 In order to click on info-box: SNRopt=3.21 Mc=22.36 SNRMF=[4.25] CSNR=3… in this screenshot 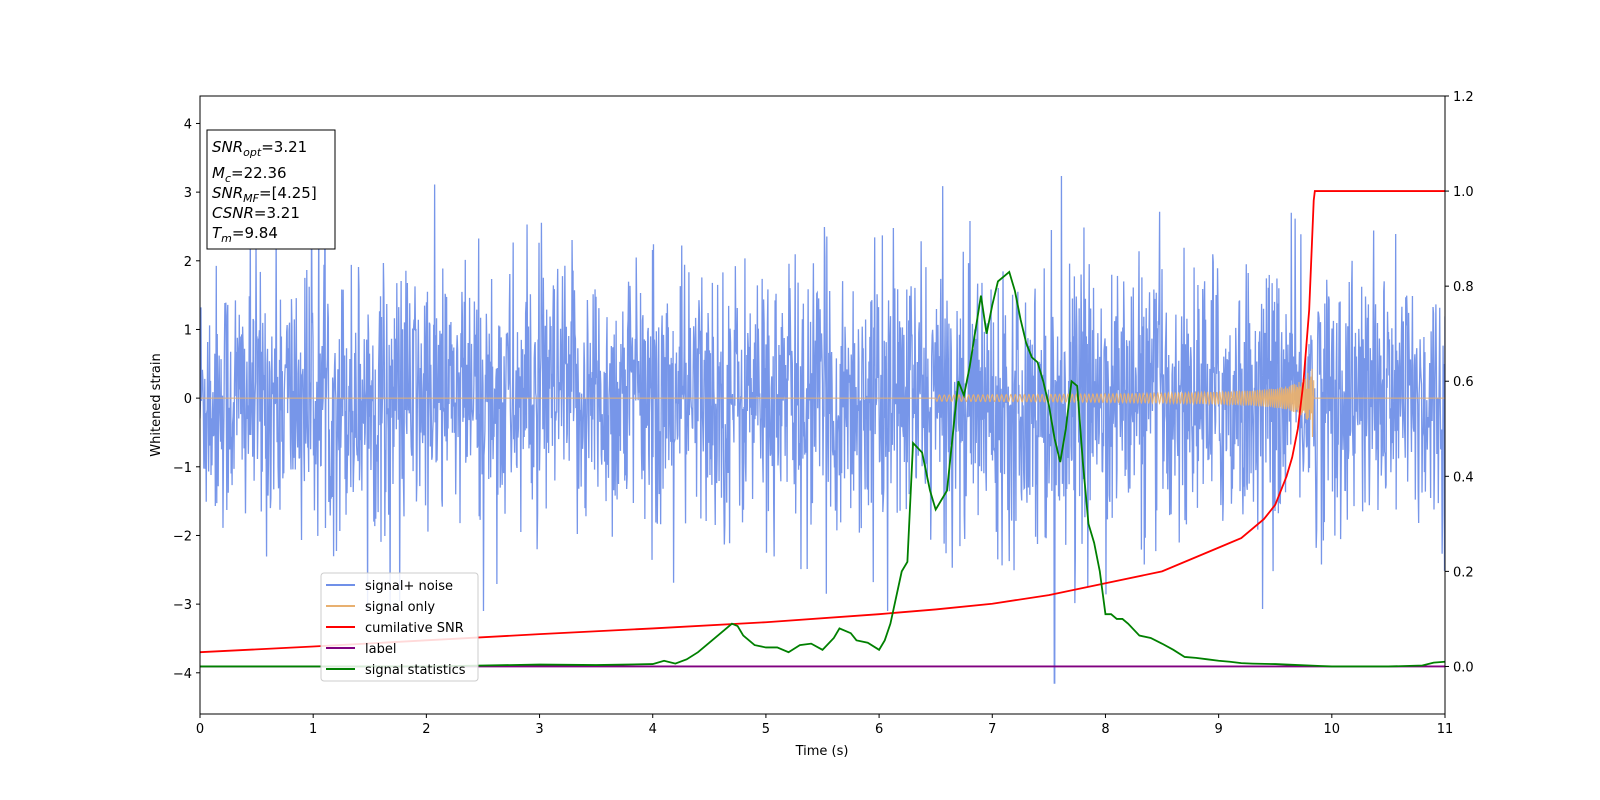, I will do `click(271, 189)`.